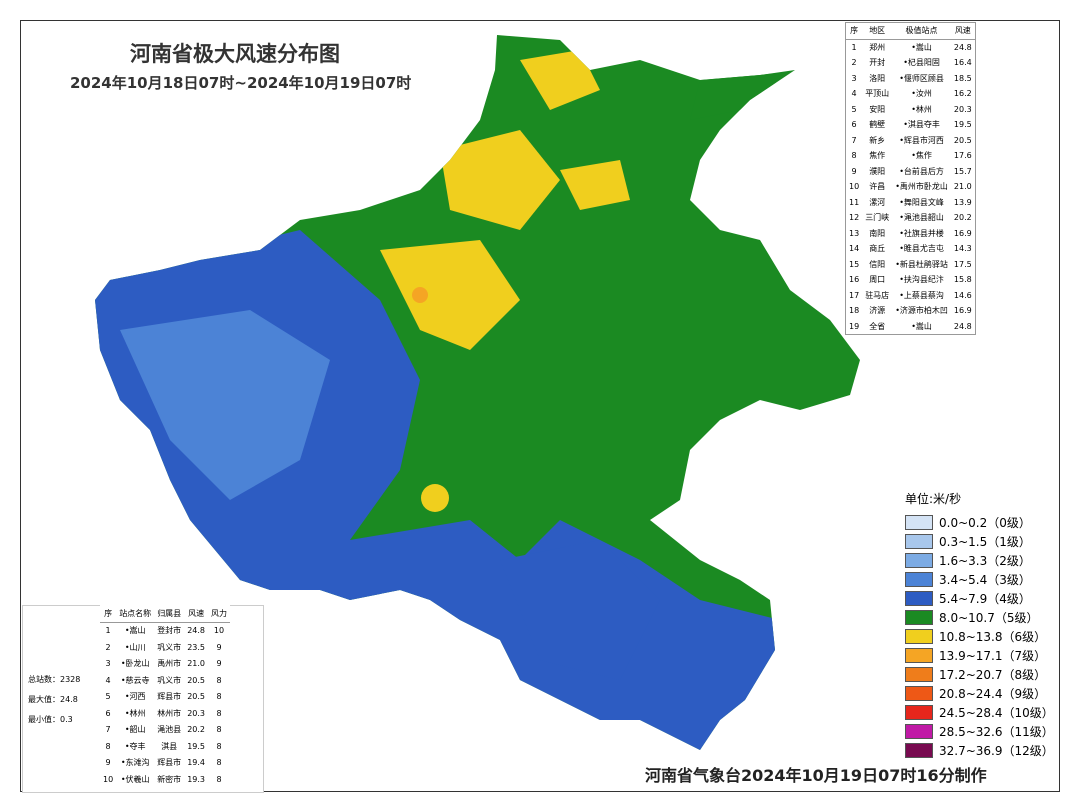 The height and width of the screenshot is (811, 1080). I want to click on table-row: 6 •林州 林州市 20.3 8, so click(165, 713).